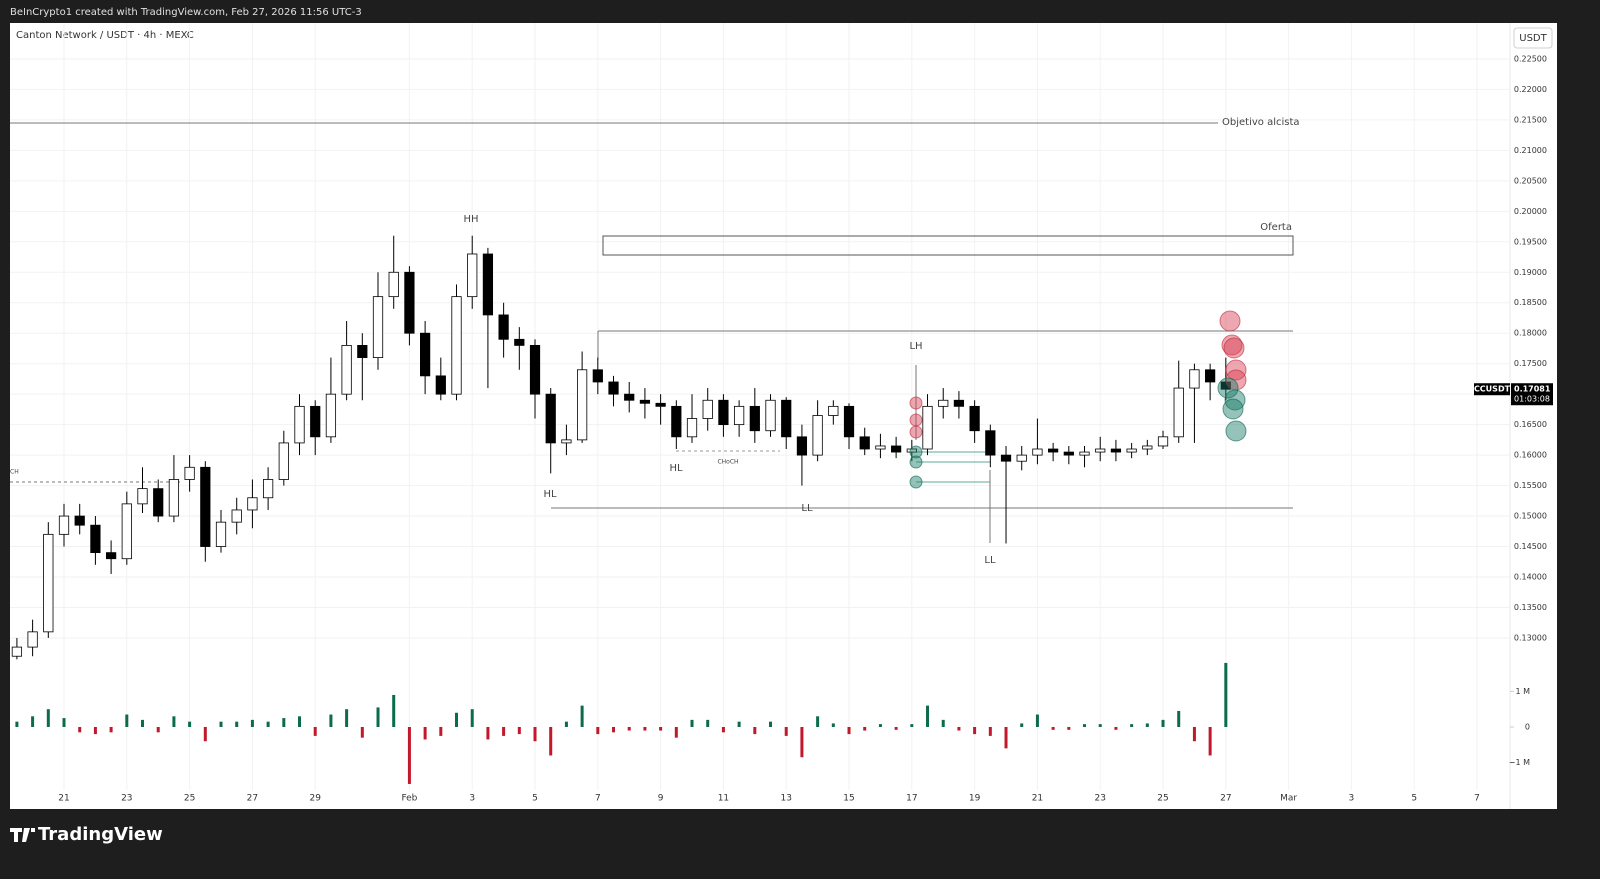 This screenshot has height=879, width=1600. I want to click on supply-zone, so click(948, 245).